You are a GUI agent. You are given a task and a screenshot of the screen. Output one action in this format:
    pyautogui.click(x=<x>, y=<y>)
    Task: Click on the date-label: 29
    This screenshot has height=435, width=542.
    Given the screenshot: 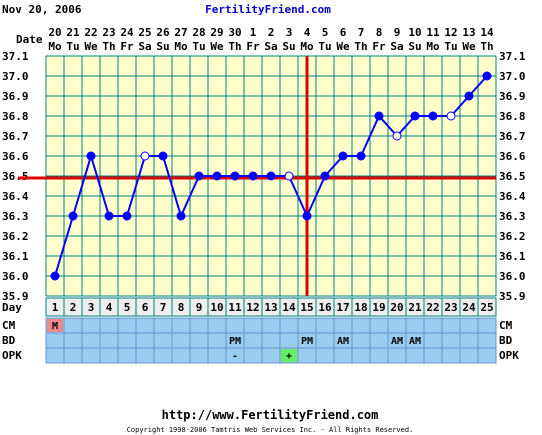 What is the action you would take?
    pyautogui.click(x=216, y=32)
    